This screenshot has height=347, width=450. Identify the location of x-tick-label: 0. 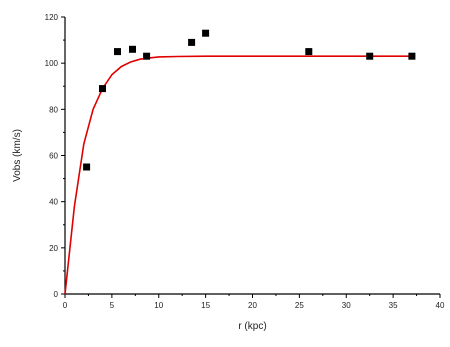
(65, 305).